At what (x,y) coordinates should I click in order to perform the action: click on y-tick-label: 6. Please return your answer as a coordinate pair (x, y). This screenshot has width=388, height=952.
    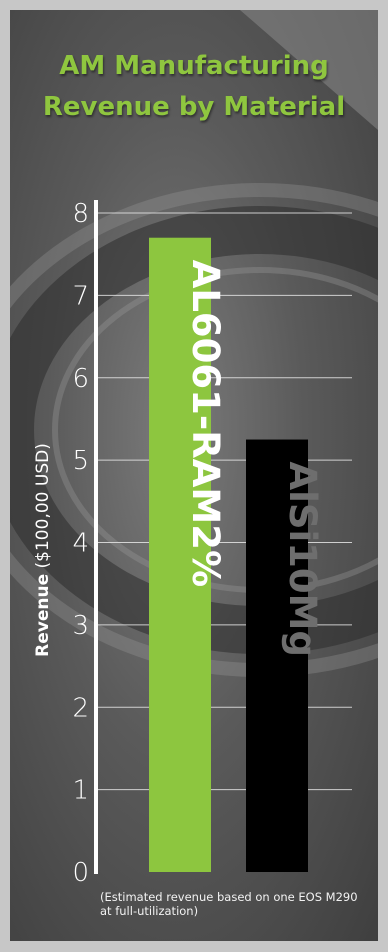
    Looking at the image, I should click on (80, 379).